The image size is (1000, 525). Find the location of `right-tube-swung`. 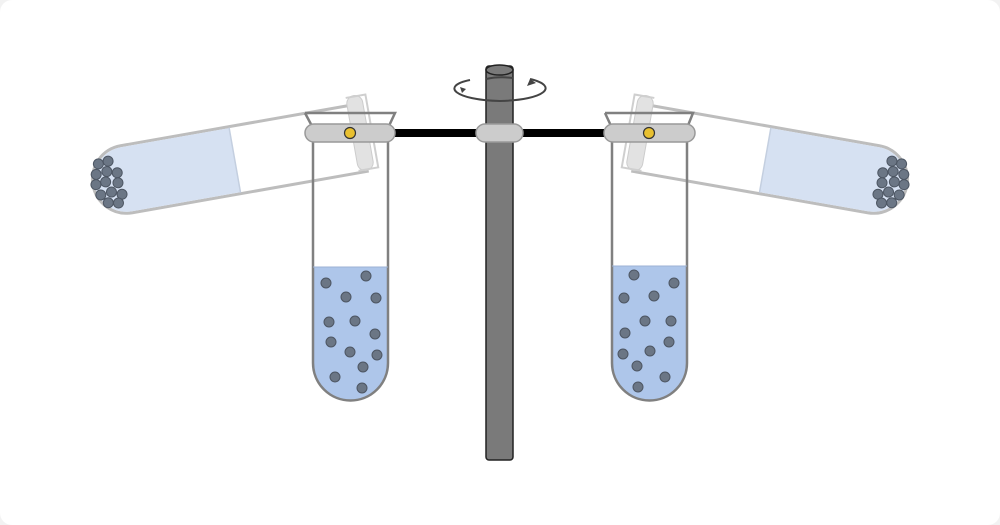

right-tube-swung is located at coordinates (765, 154).